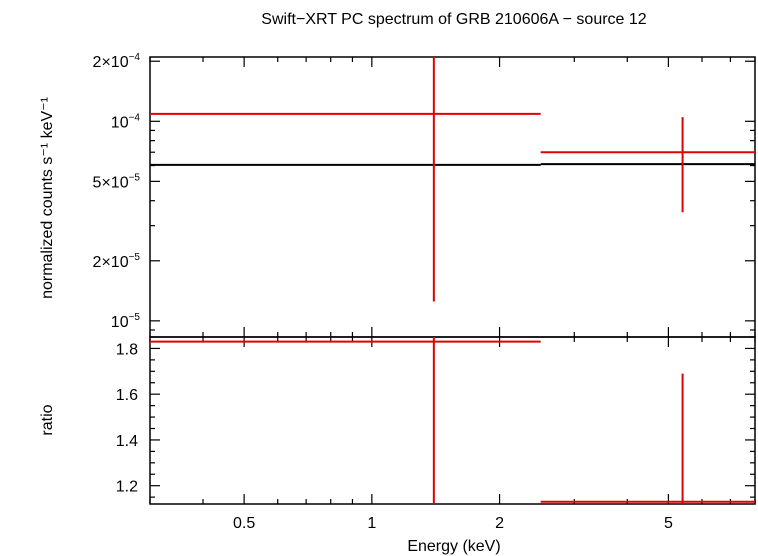 The image size is (758, 556). What do you see at coordinates (127, 441) in the screenshot?
I see `ratio-y-tick-label: 1.4` at bounding box center [127, 441].